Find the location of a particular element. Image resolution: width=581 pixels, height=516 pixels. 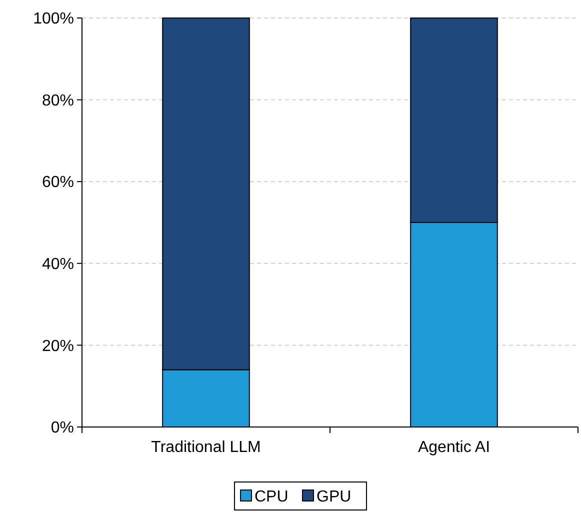

y-tick-label: 100% is located at coordinates (53, 19).